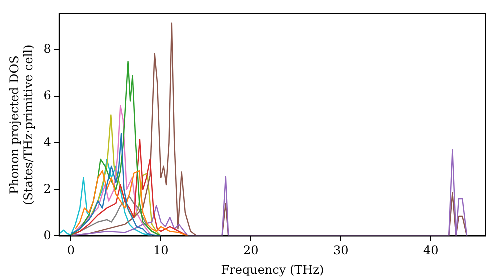 The image size is (500, 280). I want to click on x-tick-label: 20, so click(251, 251).